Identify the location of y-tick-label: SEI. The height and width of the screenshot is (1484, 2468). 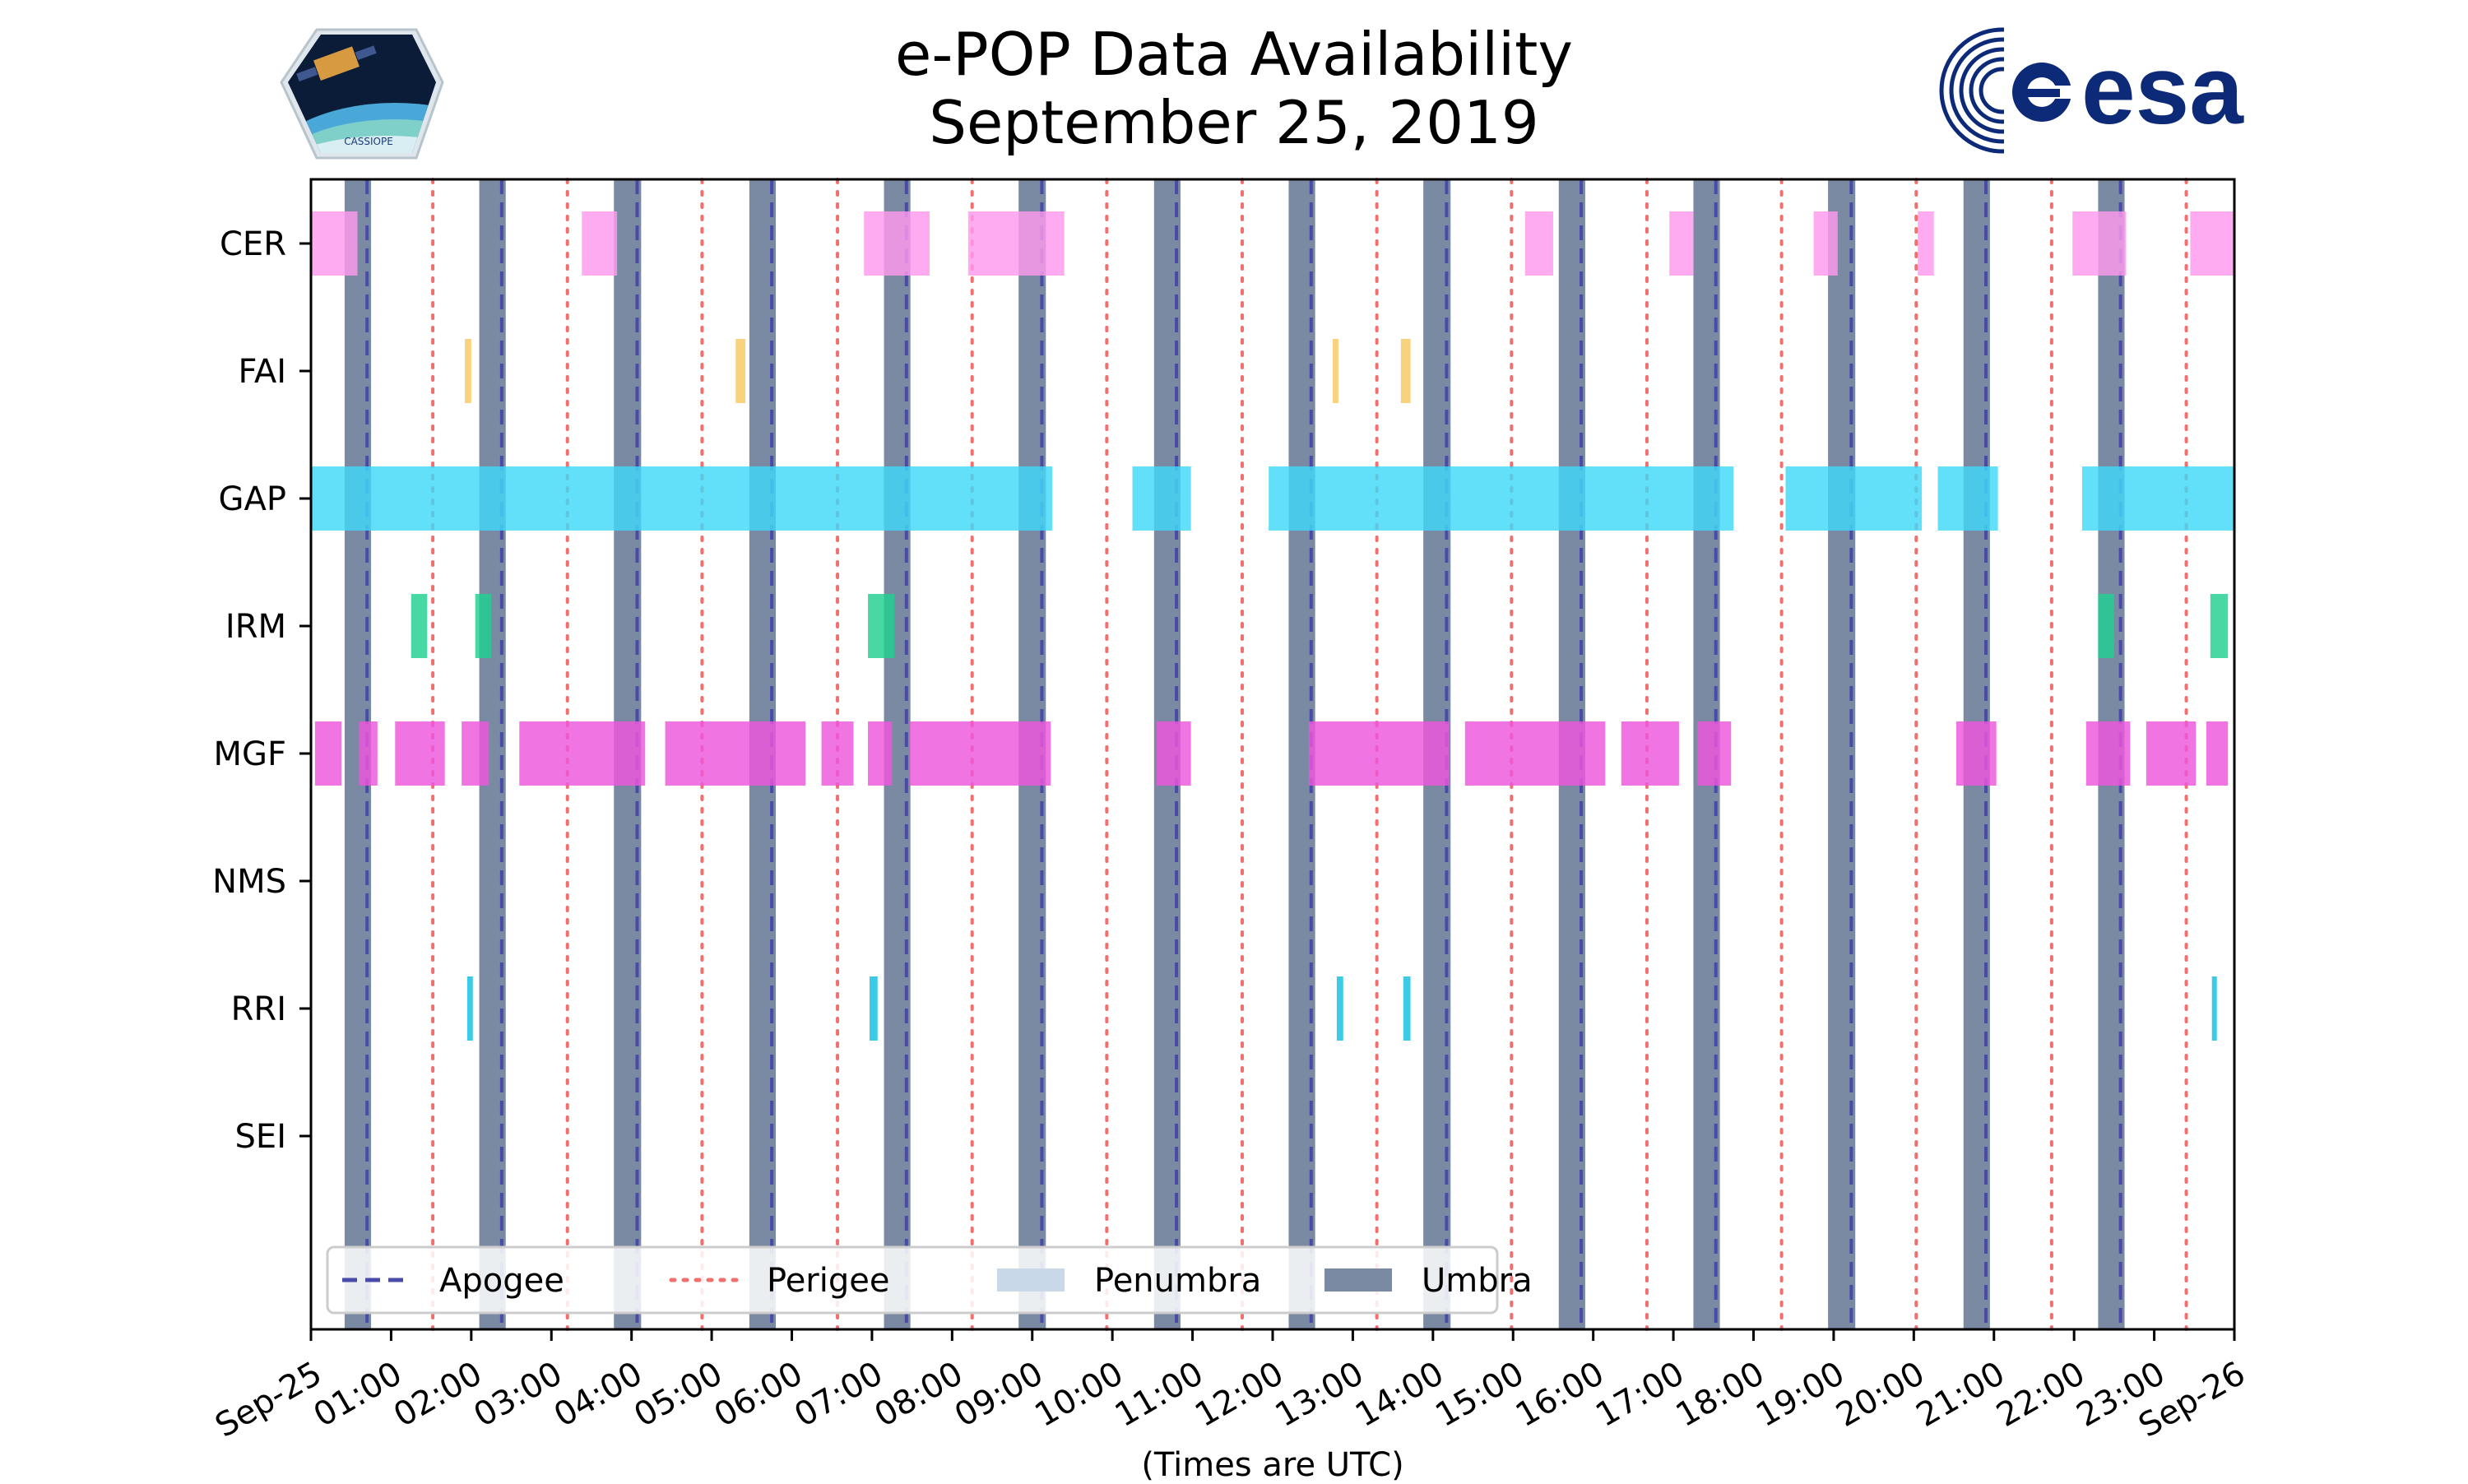
(260, 1137).